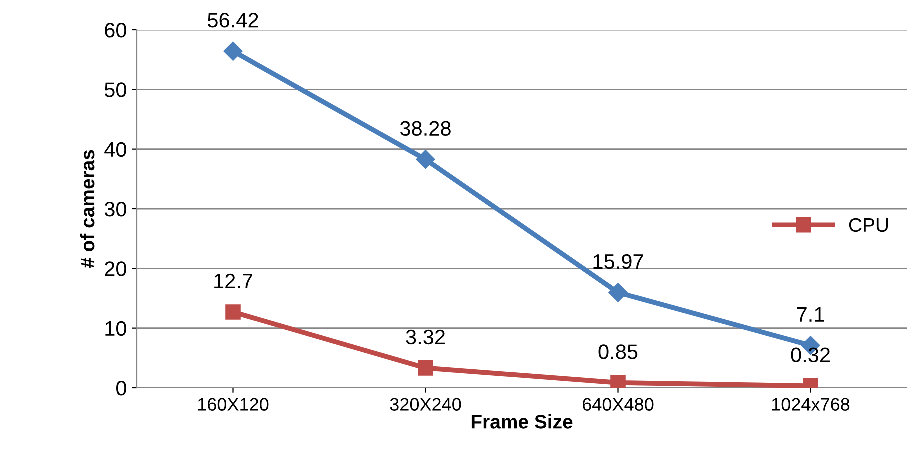  I want to click on y-tick-label: 20, so click(115, 269).